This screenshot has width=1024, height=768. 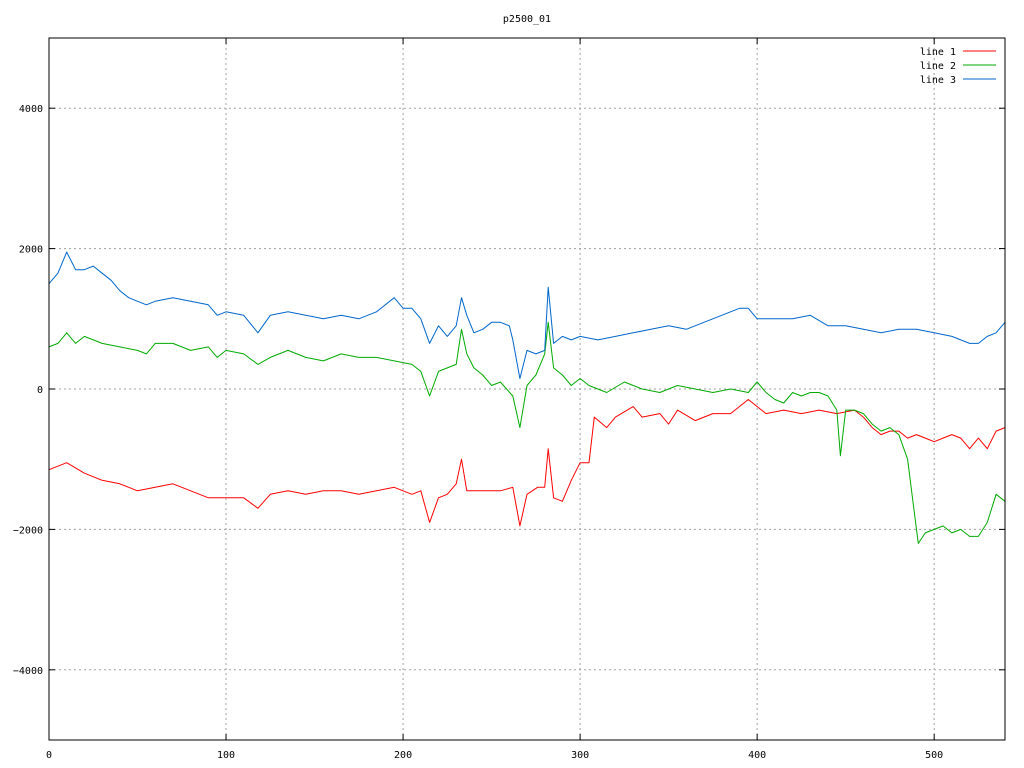 I want to click on legend-label-3: line 3, so click(x=938, y=80).